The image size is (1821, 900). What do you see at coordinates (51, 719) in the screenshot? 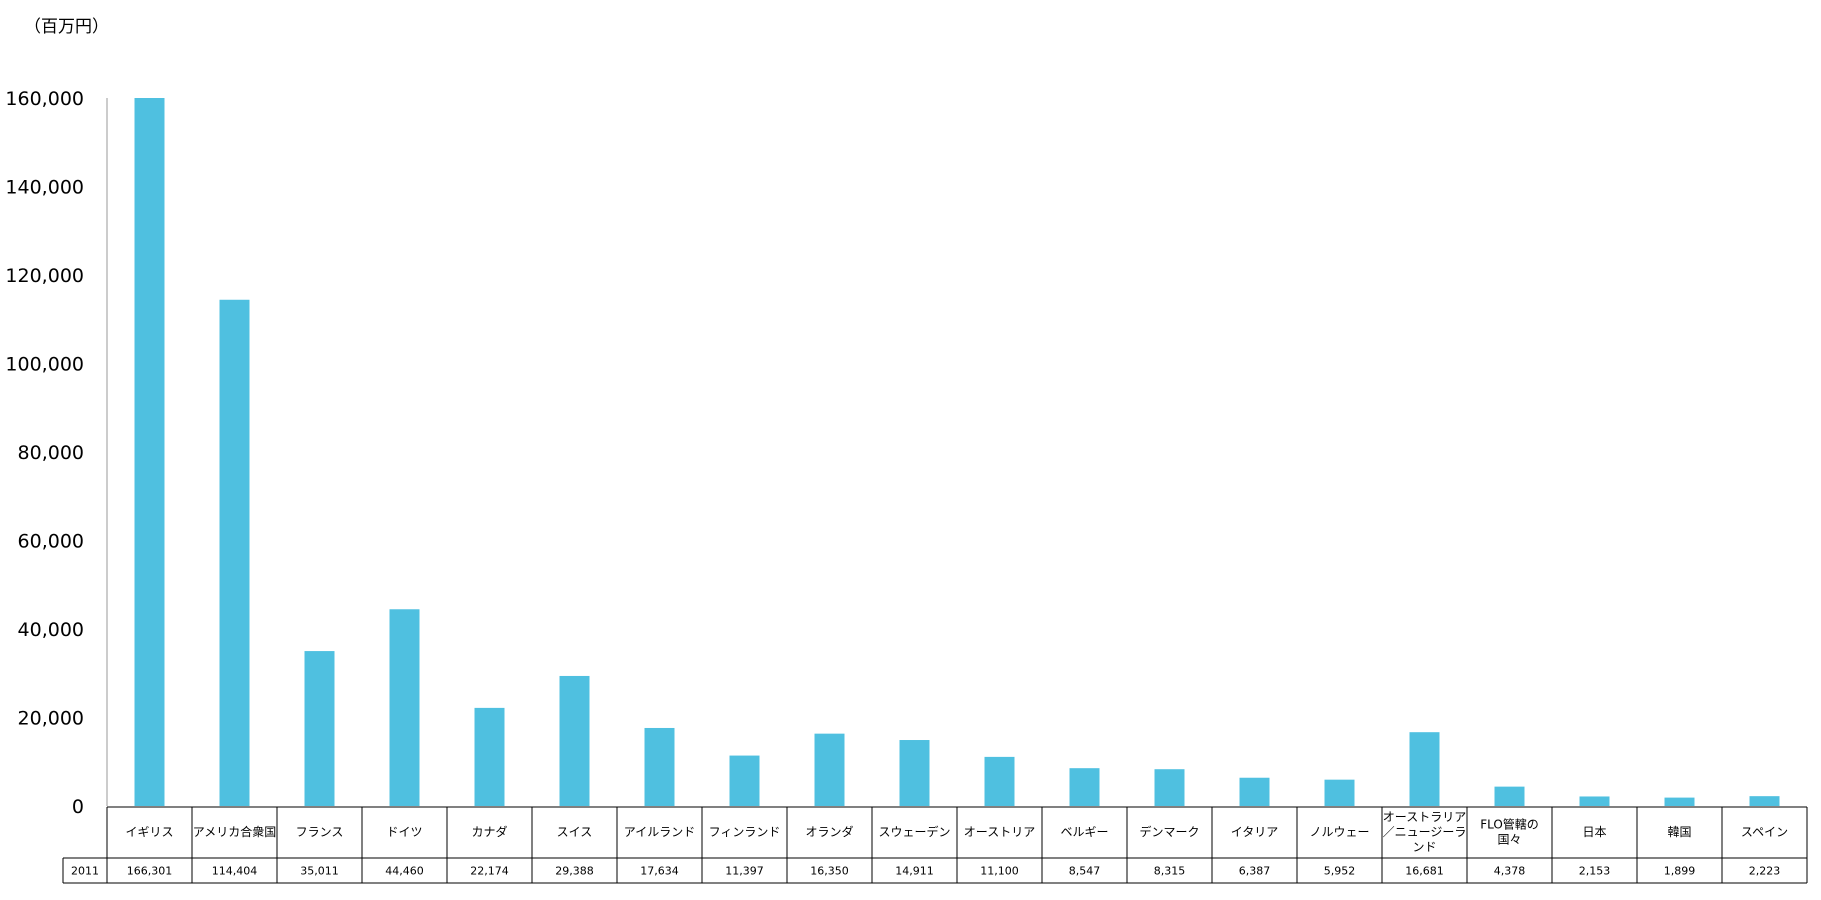
I see `y-tick-label: 20,000` at bounding box center [51, 719].